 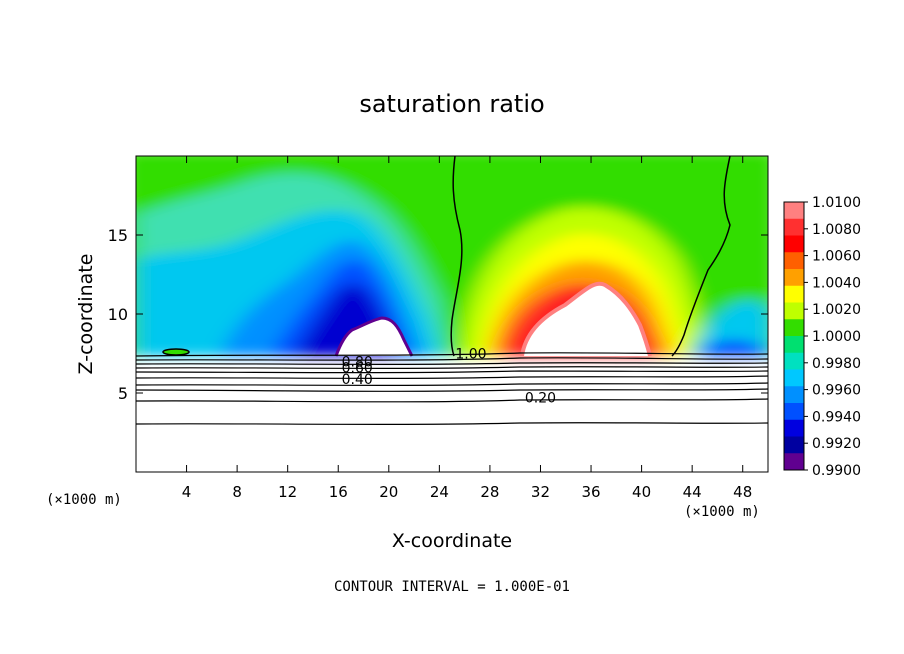 I want to click on colorbar-label: 0.9940, so click(x=836, y=417).